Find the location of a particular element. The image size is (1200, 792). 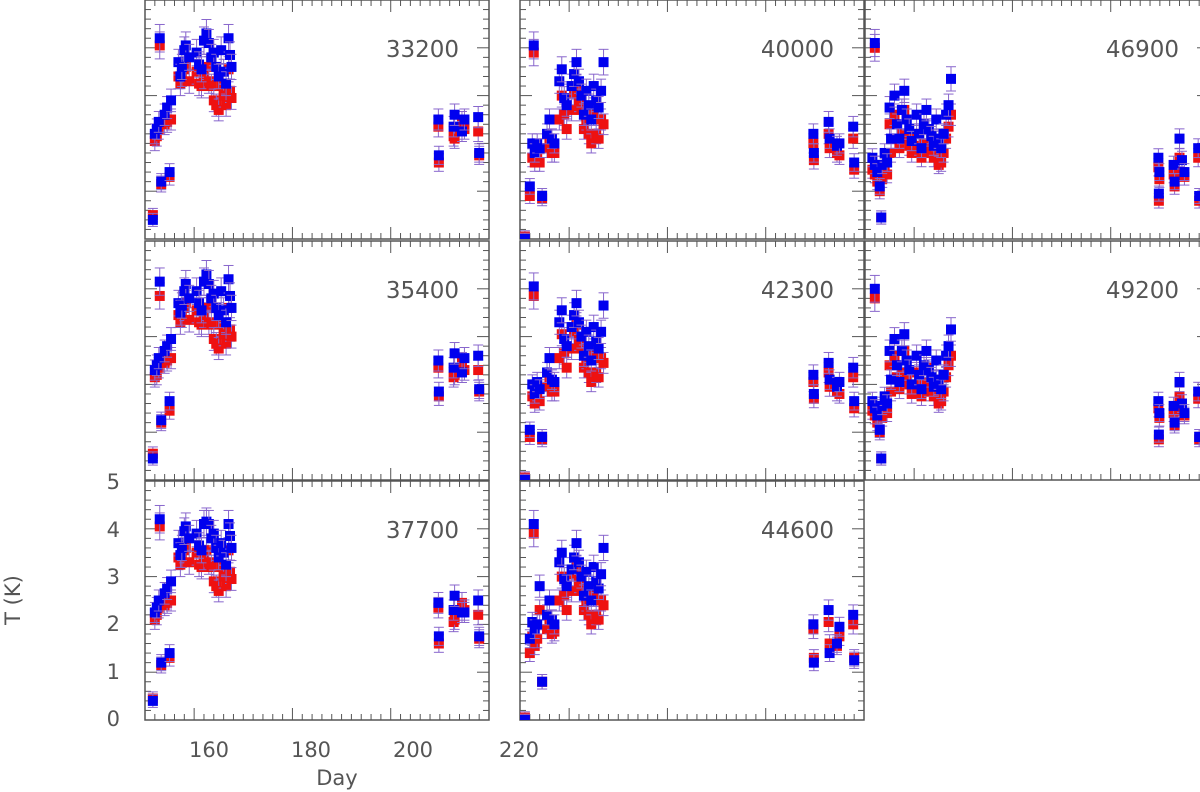

panel-frame is located at coordinates (1032, 360).